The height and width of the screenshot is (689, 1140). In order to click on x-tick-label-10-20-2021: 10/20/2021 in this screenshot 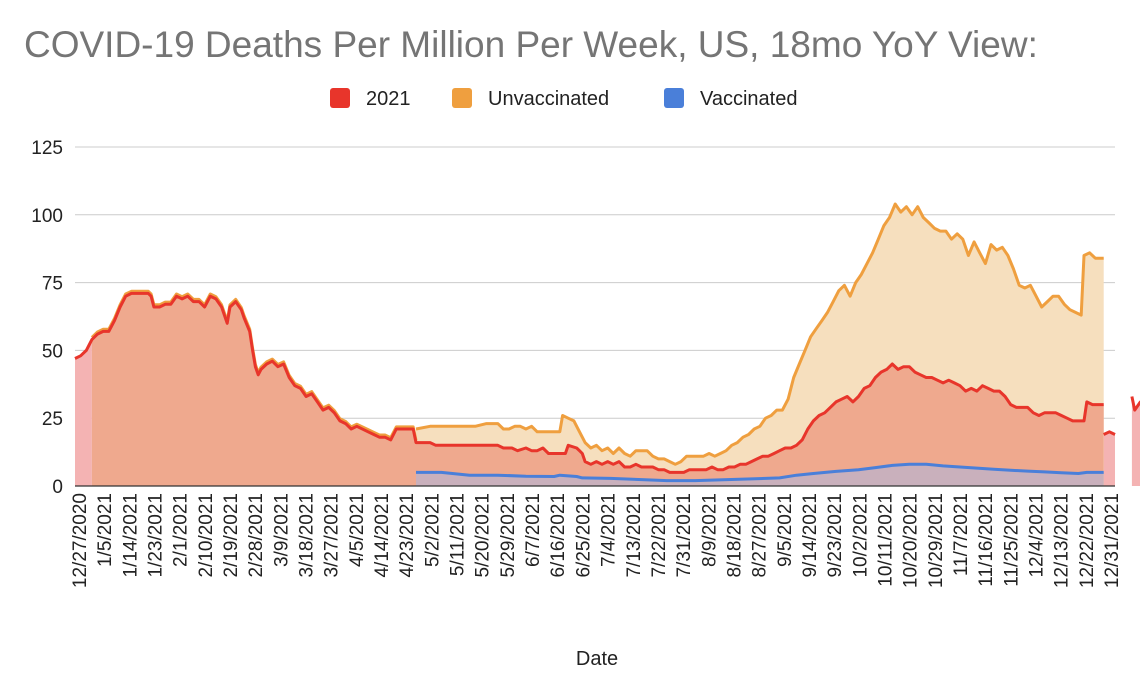, I will do `click(911, 540)`.